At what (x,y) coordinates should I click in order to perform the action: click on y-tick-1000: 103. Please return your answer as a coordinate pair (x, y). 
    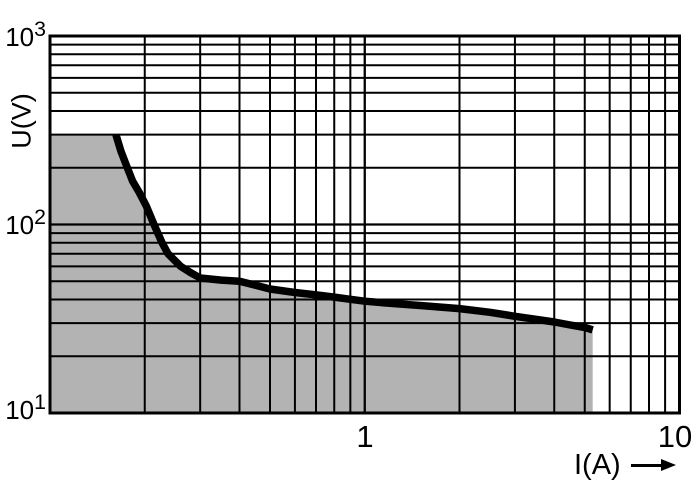
    Looking at the image, I should click on (23, 35).